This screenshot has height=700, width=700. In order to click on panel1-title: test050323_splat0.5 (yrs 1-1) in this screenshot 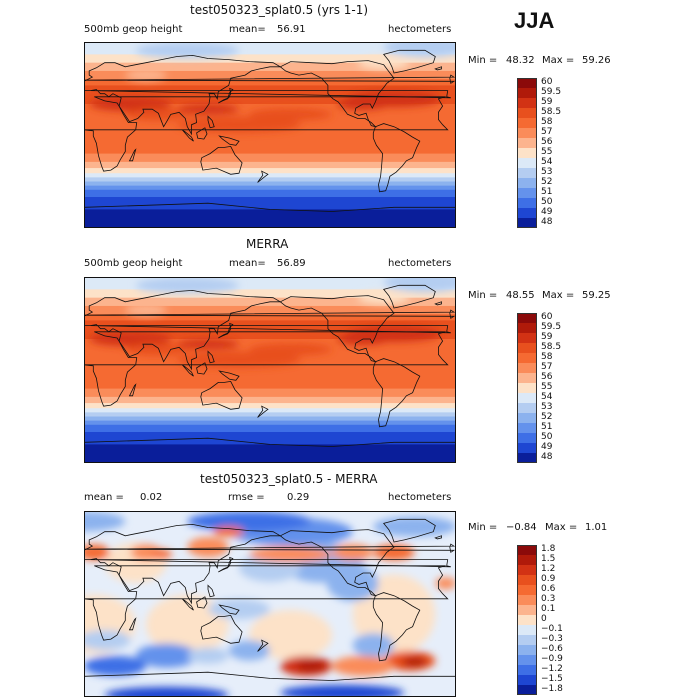, I will do `click(279, 10)`.